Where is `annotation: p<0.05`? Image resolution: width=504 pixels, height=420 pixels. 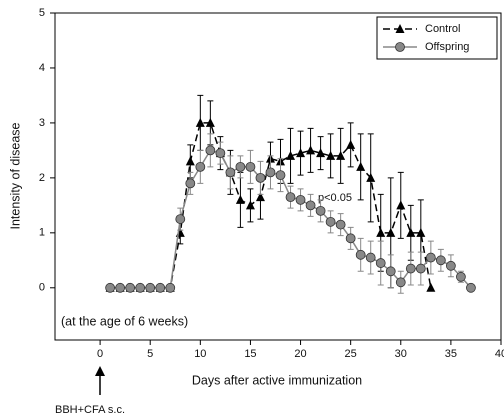 annotation: p<0.05 is located at coordinates (335, 198).